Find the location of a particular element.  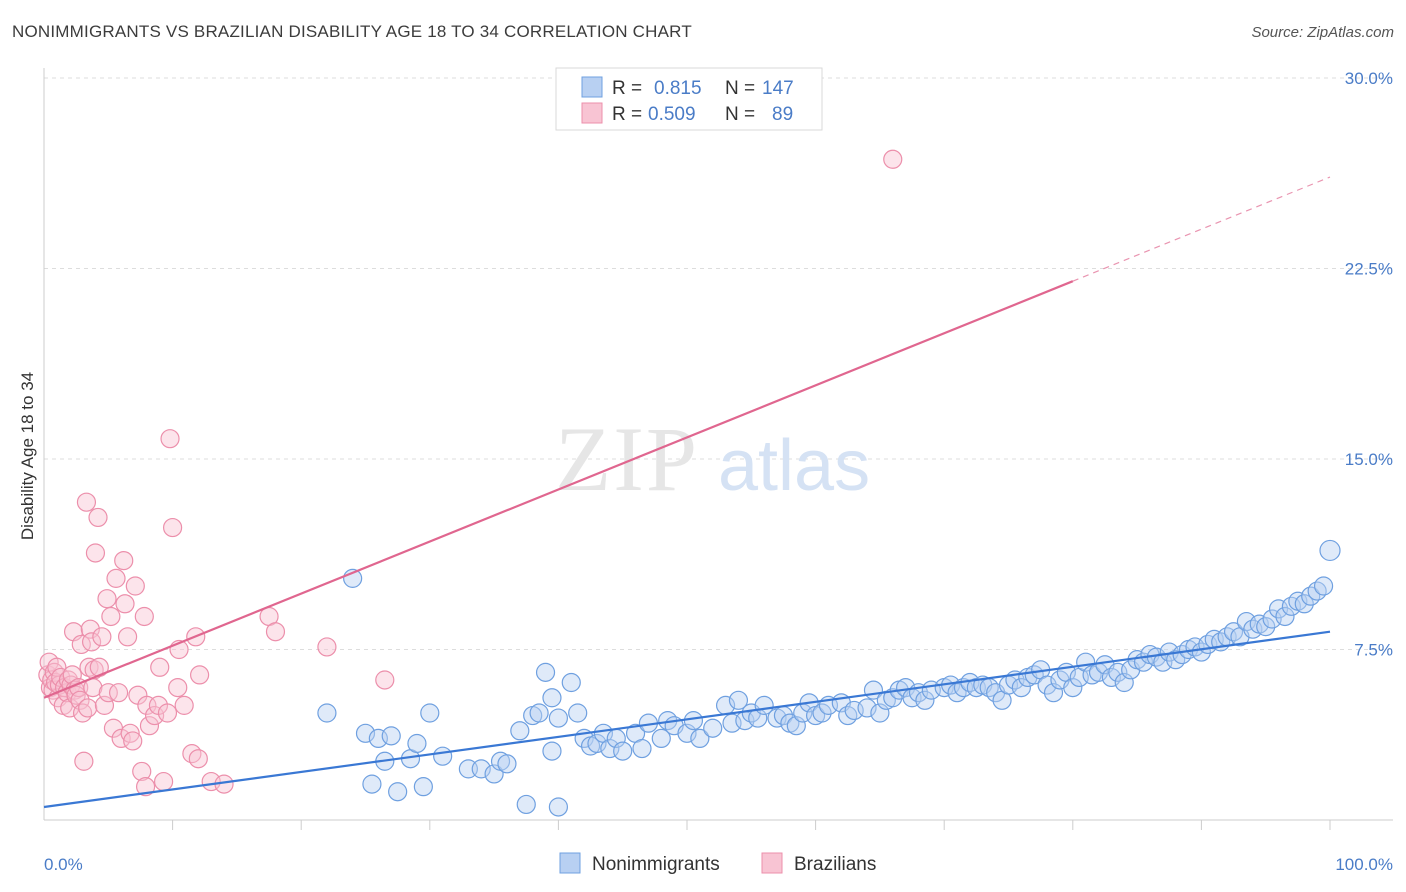

x-axis-ticks is located at coordinates (751, 825).